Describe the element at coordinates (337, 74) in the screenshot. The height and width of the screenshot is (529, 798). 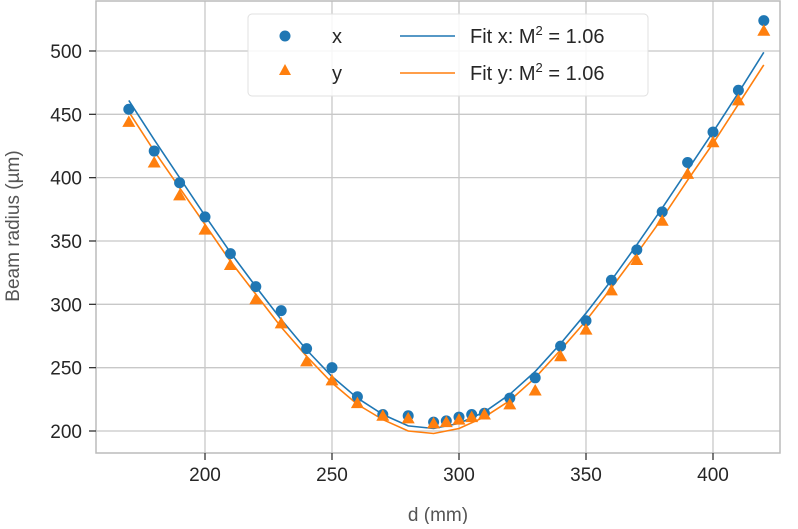
I see `legend-label-y: y` at that location.